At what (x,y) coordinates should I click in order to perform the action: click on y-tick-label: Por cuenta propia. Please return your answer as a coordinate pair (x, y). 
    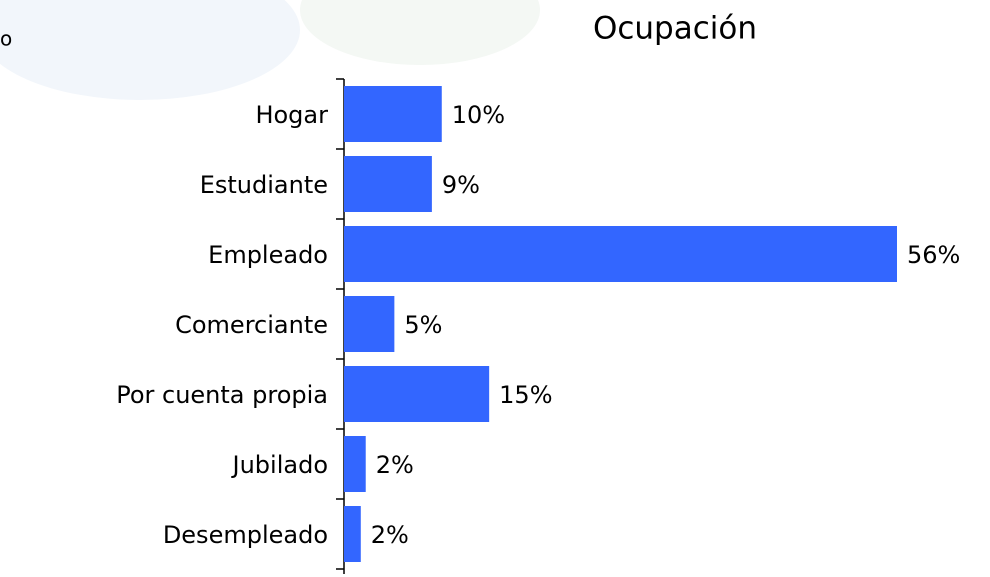
    Looking at the image, I should click on (222, 395).